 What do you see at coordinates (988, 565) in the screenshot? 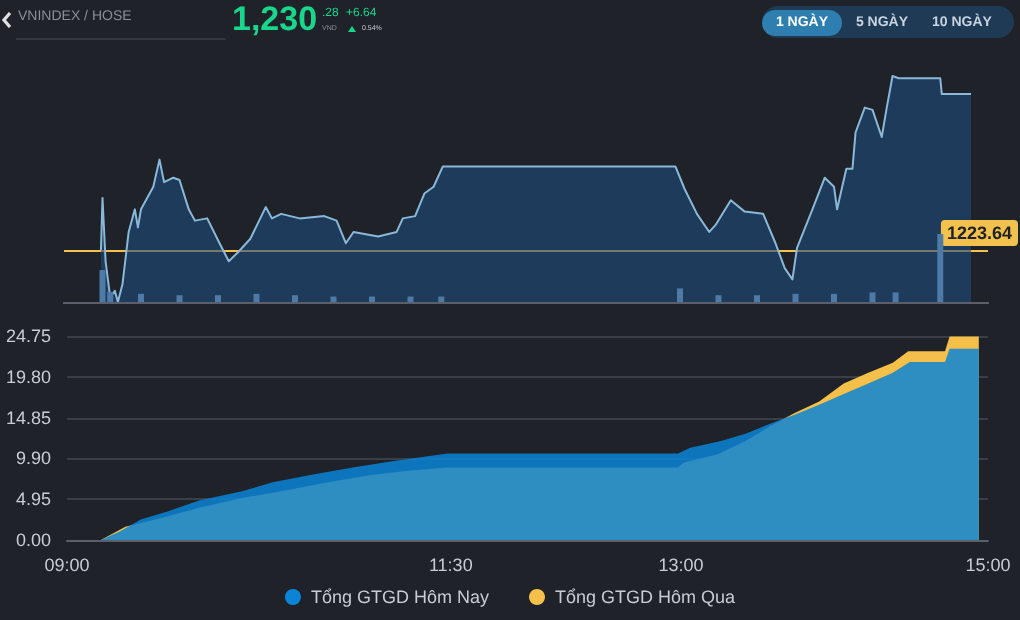
I see `x-tick-label: 15:00` at bounding box center [988, 565].